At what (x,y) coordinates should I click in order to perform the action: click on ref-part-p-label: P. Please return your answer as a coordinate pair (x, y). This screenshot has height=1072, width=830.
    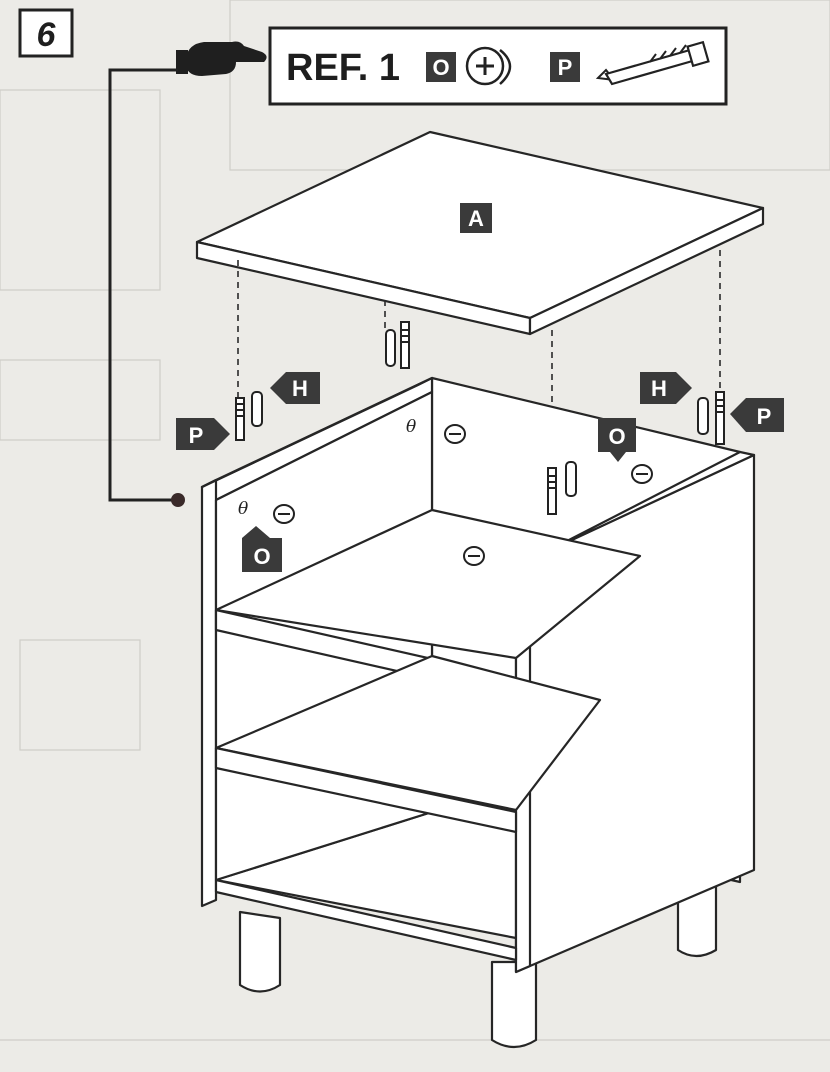
    Looking at the image, I should click on (565, 67).